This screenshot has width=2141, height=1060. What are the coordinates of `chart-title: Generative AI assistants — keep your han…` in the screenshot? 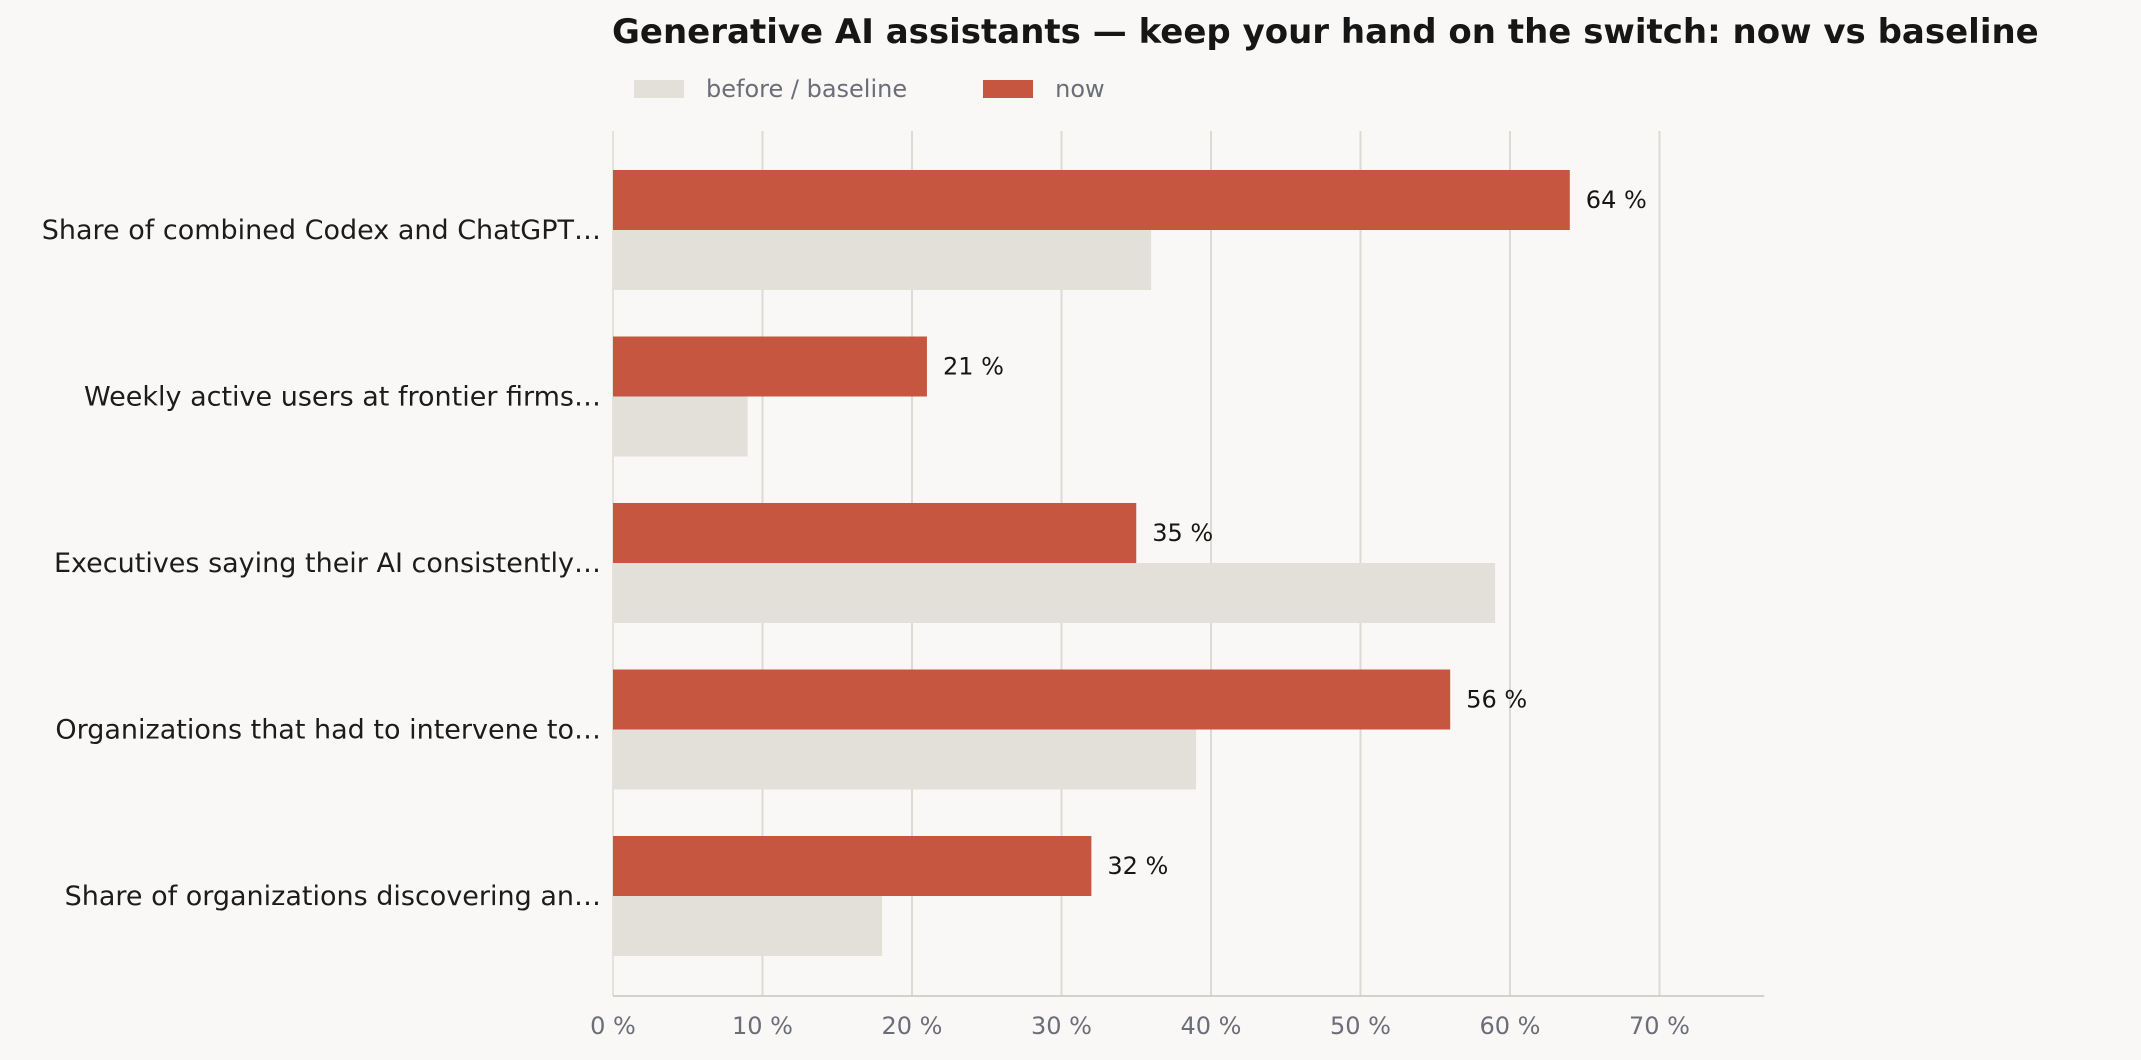 It's located at (1325, 32).